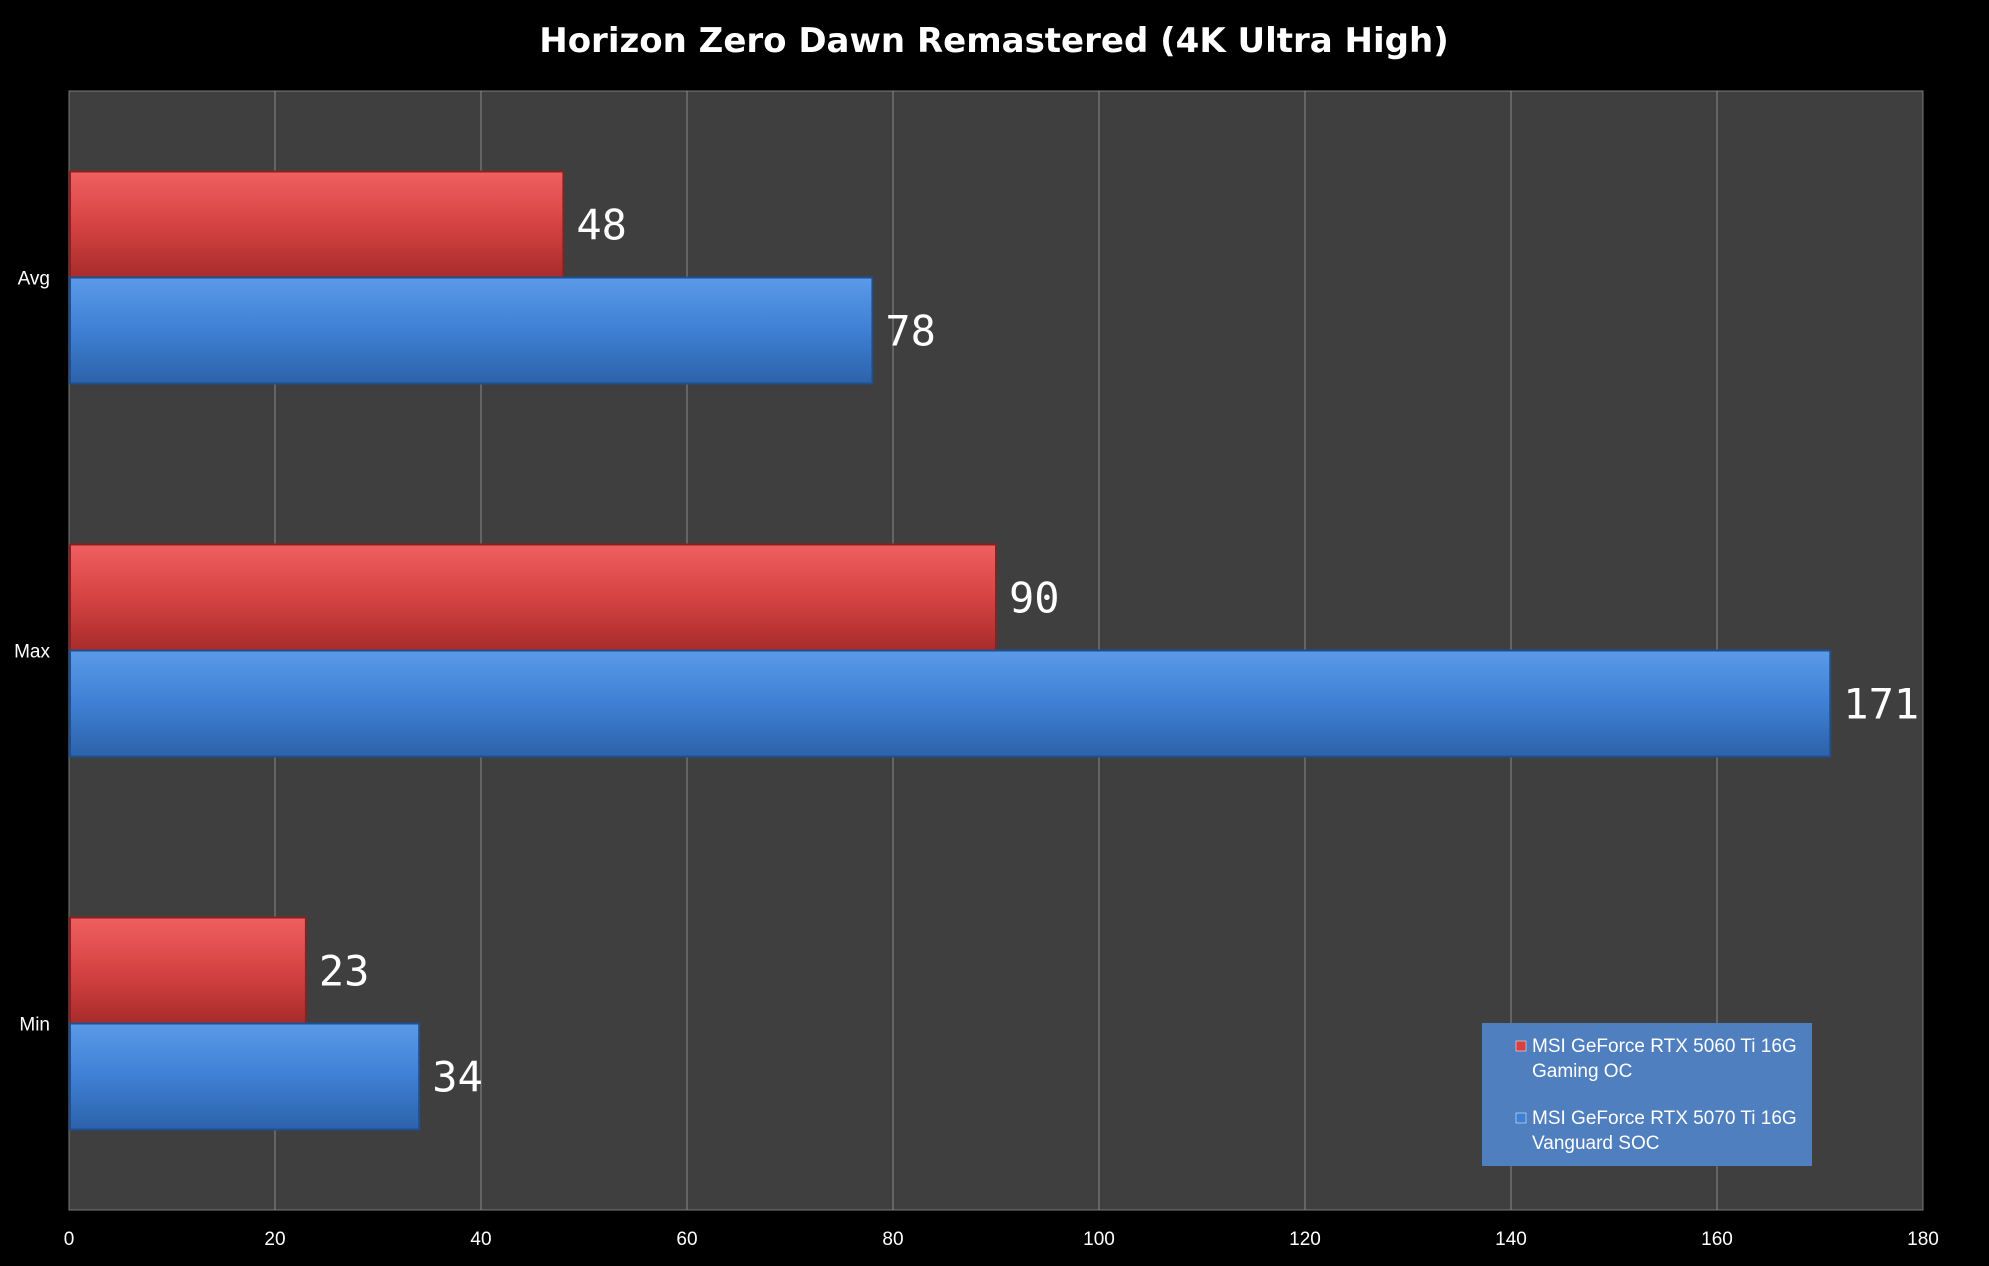 The image size is (1989, 1266). What do you see at coordinates (1717, 1239) in the screenshot?
I see `x-tick-label: 160` at bounding box center [1717, 1239].